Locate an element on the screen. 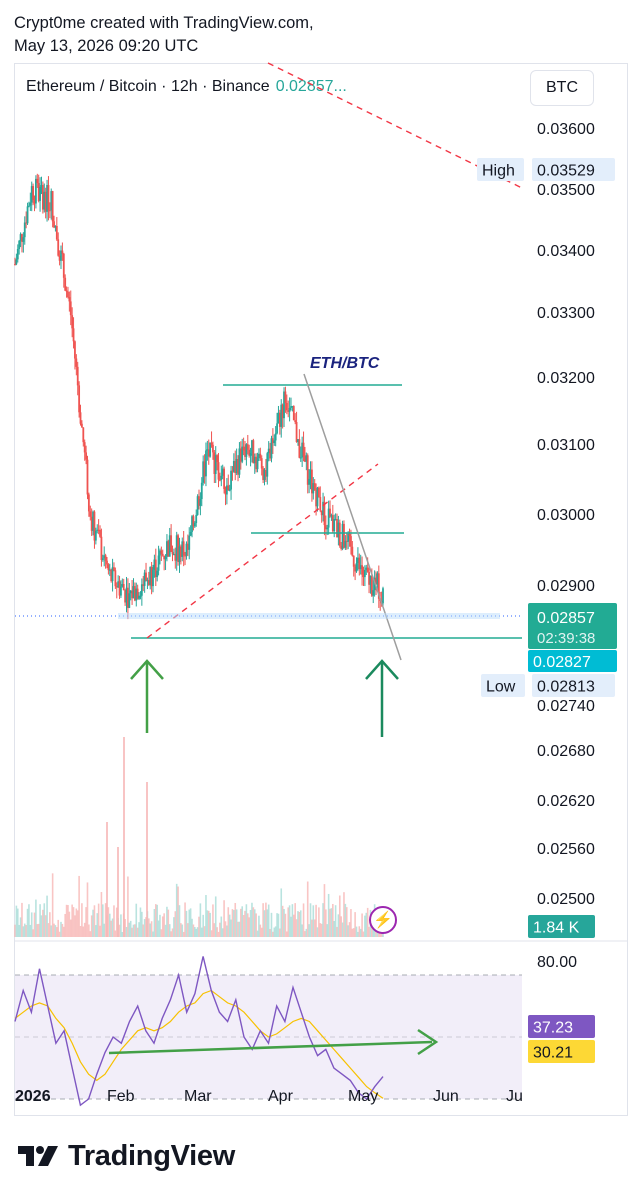  y-tick-label: 0.02560 is located at coordinates (566, 849).